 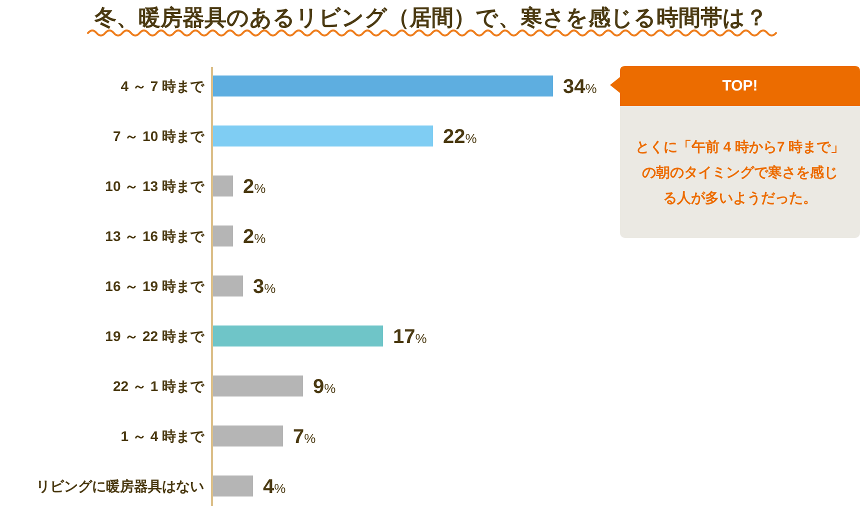 What do you see at coordinates (460, 137) in the screenshot?
I see `data-label: 22%` at bounding box center [460, 137].